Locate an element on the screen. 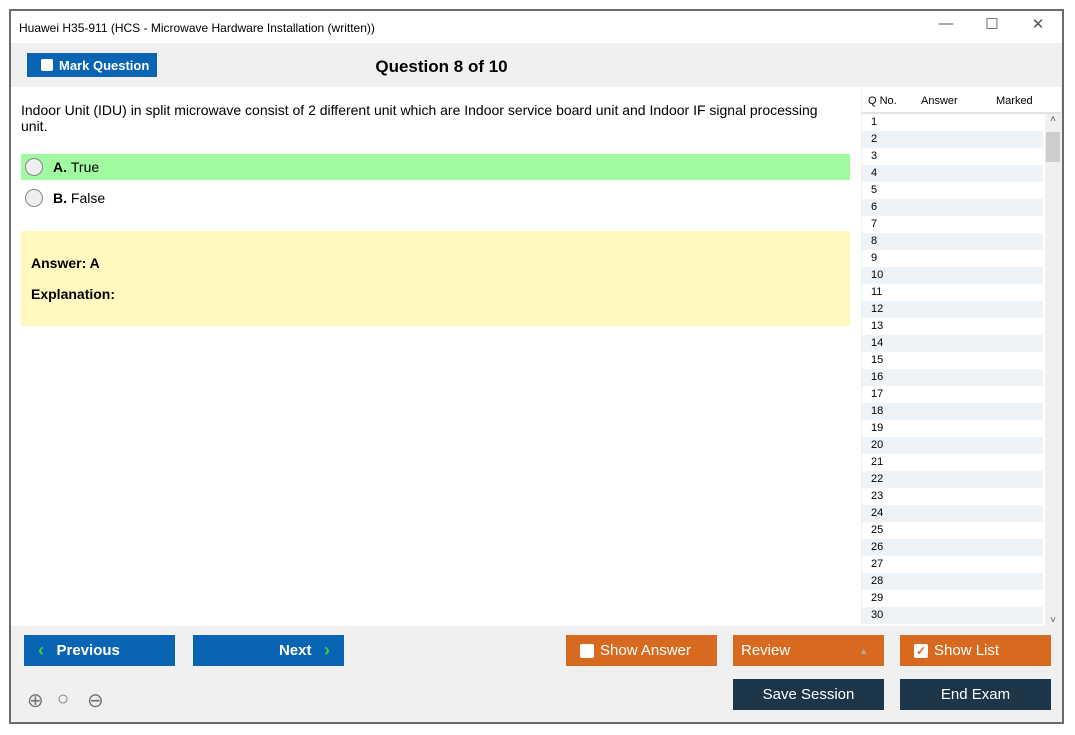 The width and height of the screenshot is (1075, 735). option-a: A. True is located at coordinates (435, 167).